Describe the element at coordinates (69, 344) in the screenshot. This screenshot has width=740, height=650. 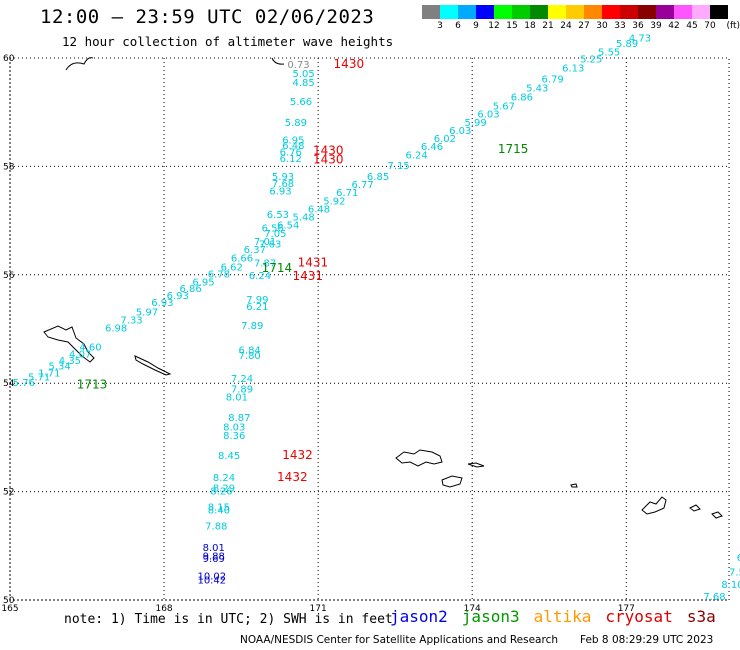
I see `commander-island-bering` at that location.